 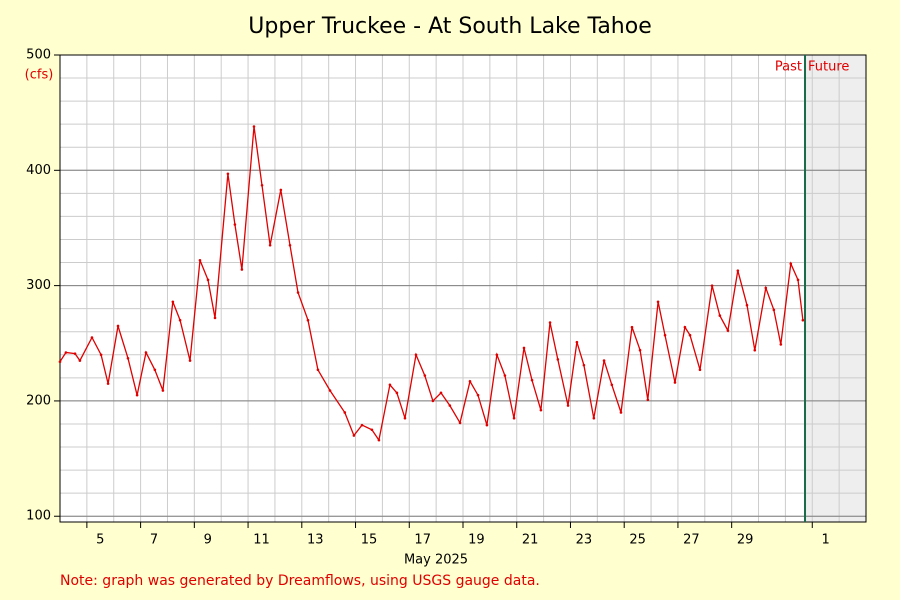 I want to click on x-tick-label: 1, so click(x=826, y=540).